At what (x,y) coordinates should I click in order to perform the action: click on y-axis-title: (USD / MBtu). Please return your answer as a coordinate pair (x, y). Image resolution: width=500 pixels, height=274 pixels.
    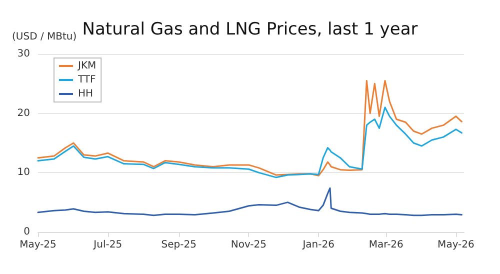
    Looking at the image, I should click on (44, 37).